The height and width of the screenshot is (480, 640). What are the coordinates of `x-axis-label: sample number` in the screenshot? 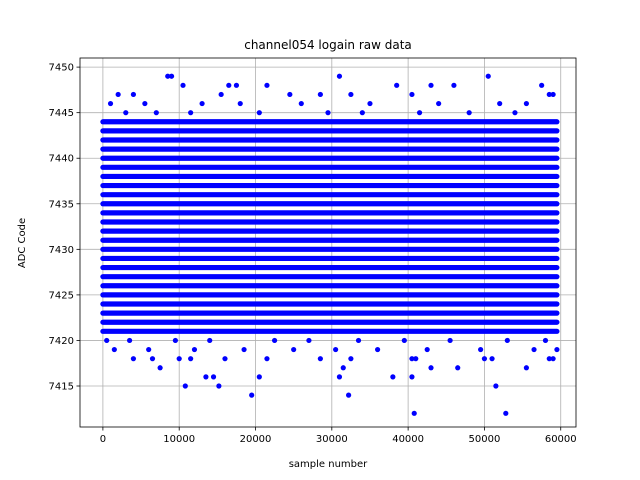 It's located at (328, 464).